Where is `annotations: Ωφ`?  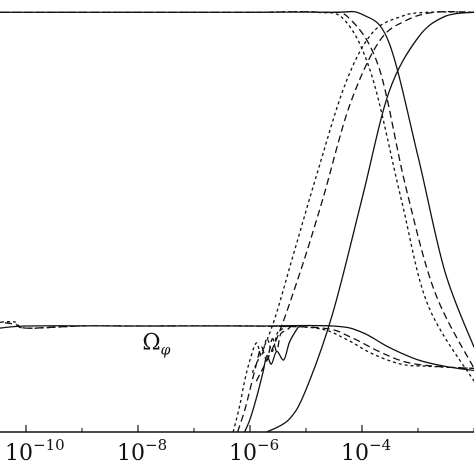 annotations: Ωφ is located at coordinates (156, 345).